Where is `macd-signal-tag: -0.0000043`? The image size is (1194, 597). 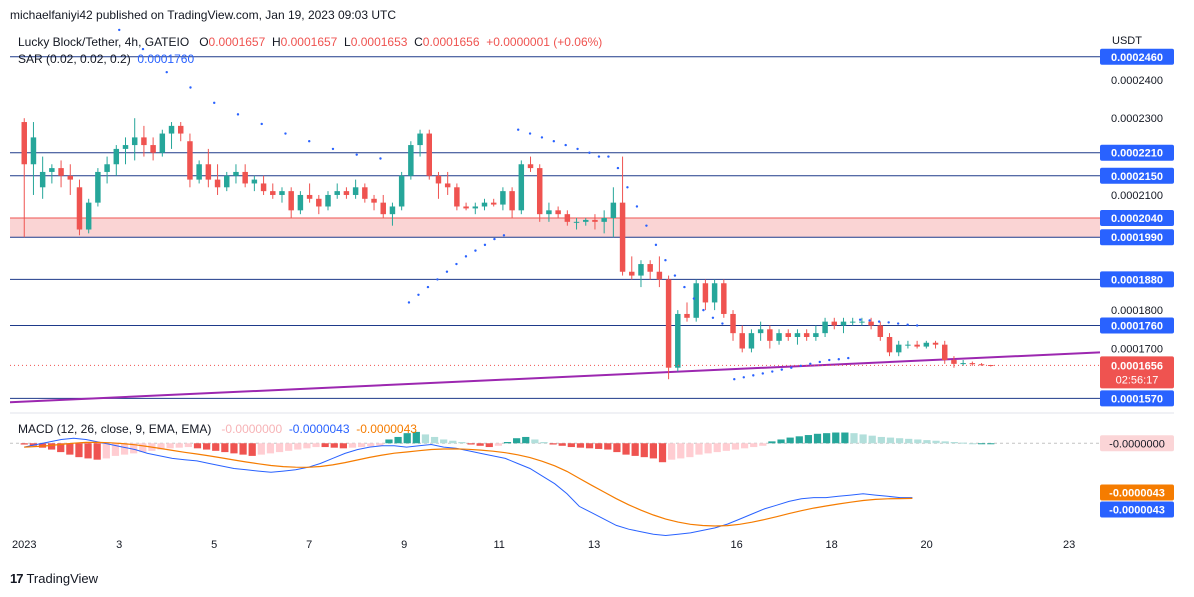 macd-signal-tag: -0.0000043 is located at coordinates (1137, 493).